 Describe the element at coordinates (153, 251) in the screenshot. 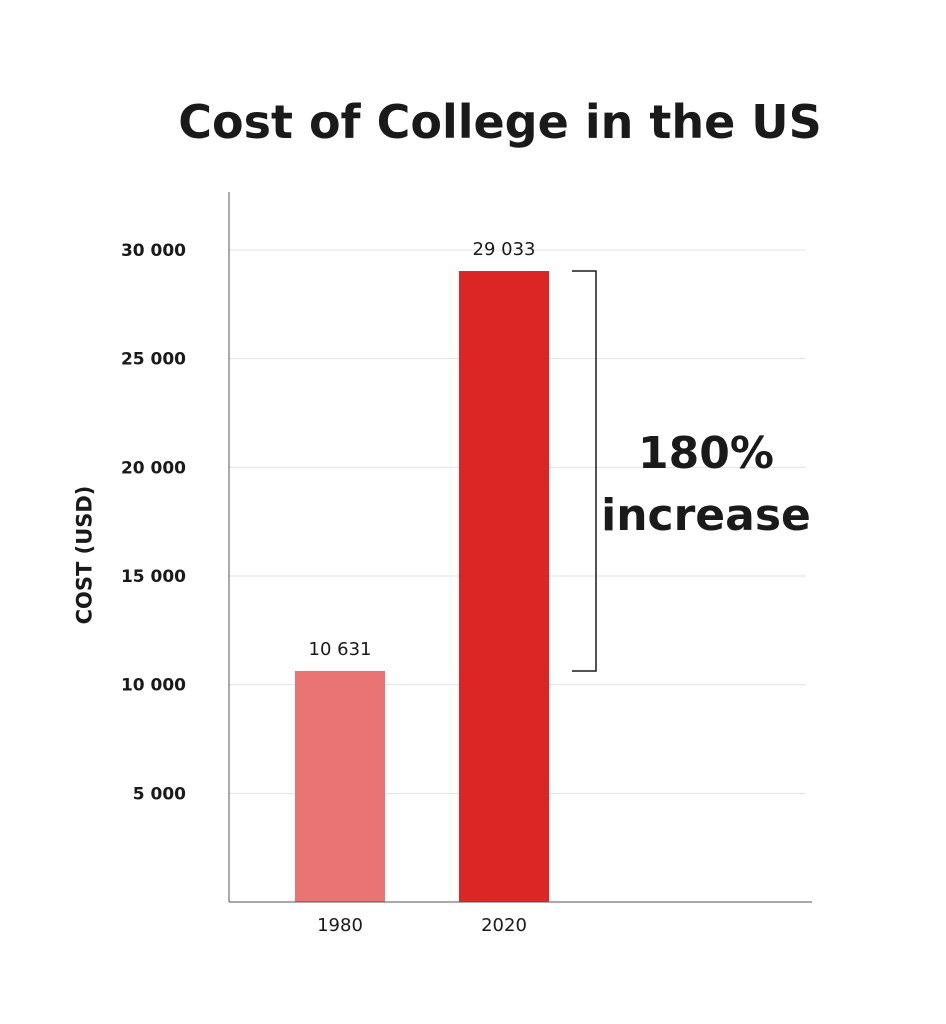

I see `y-tick-label: 30 000` at that location.